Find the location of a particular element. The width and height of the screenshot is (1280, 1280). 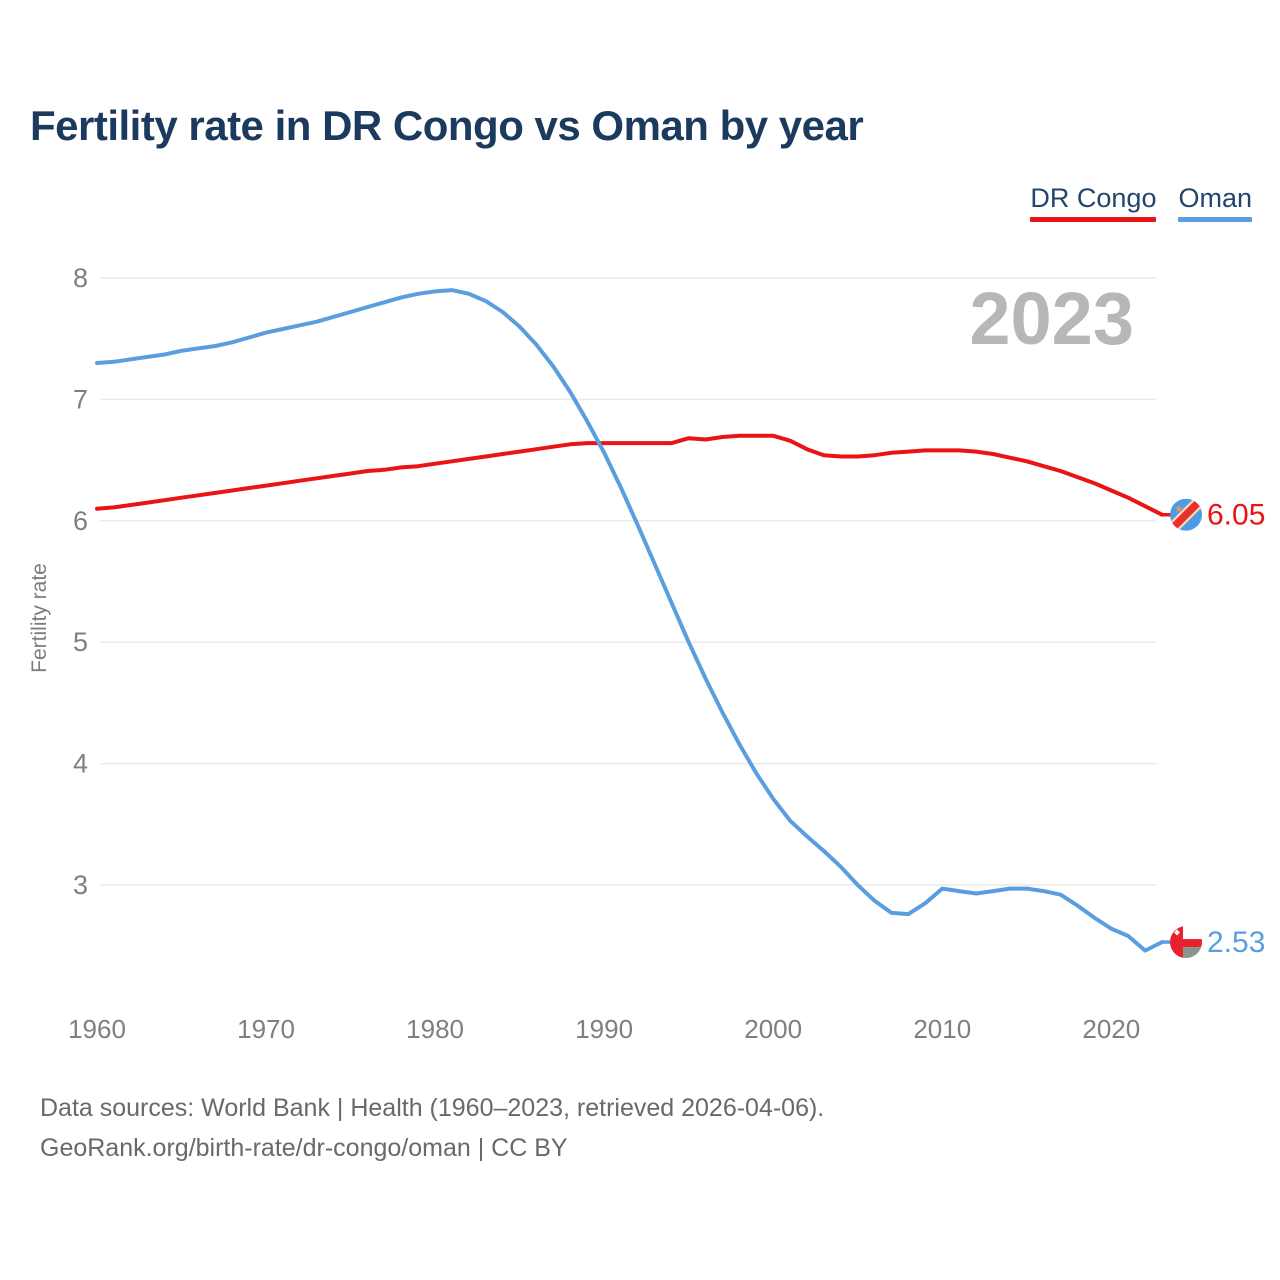

y-tick-label: 6 is located at coordinates (80, 521).